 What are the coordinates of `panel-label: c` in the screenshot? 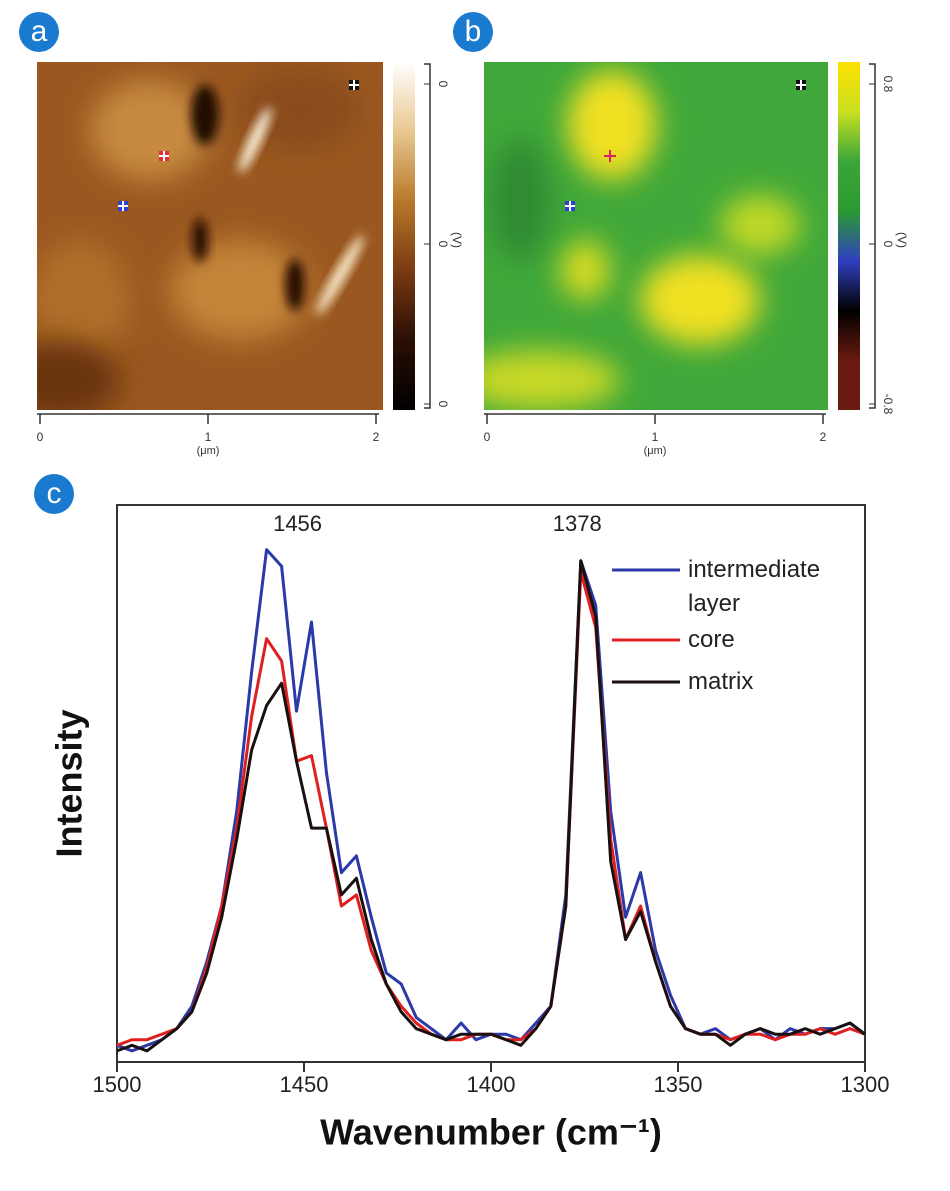 It's located at (54, 493).